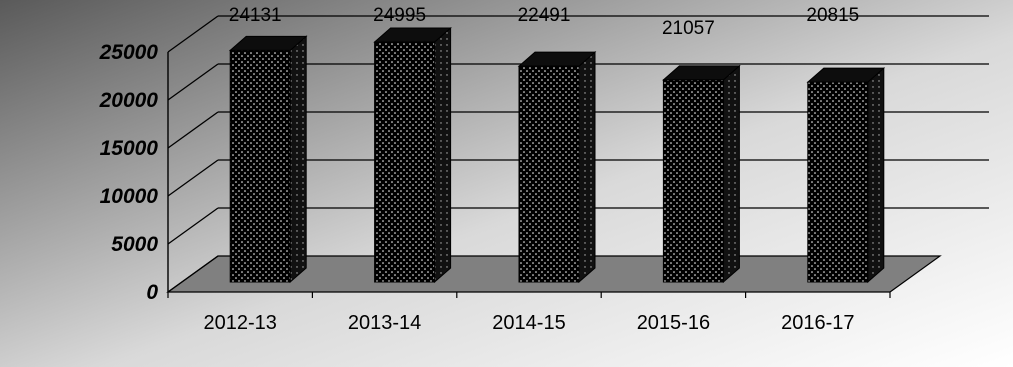  Describe the element at coordinates (817, 323) in the screenshot. I see `x-tick-label: 2016-17` at that location.